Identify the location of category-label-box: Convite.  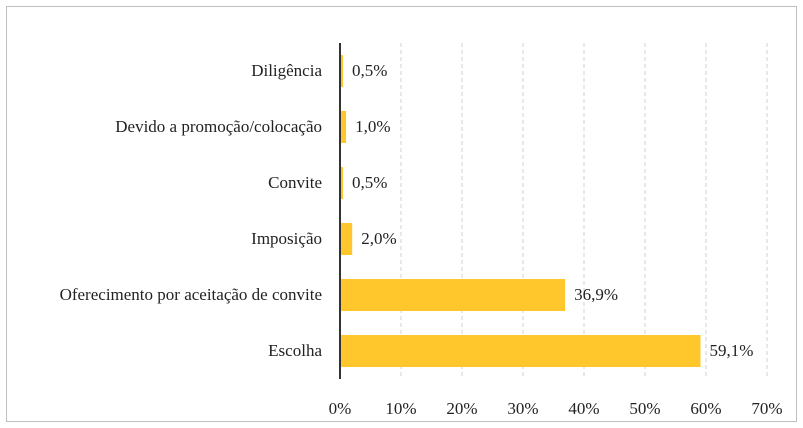
(295, 182).